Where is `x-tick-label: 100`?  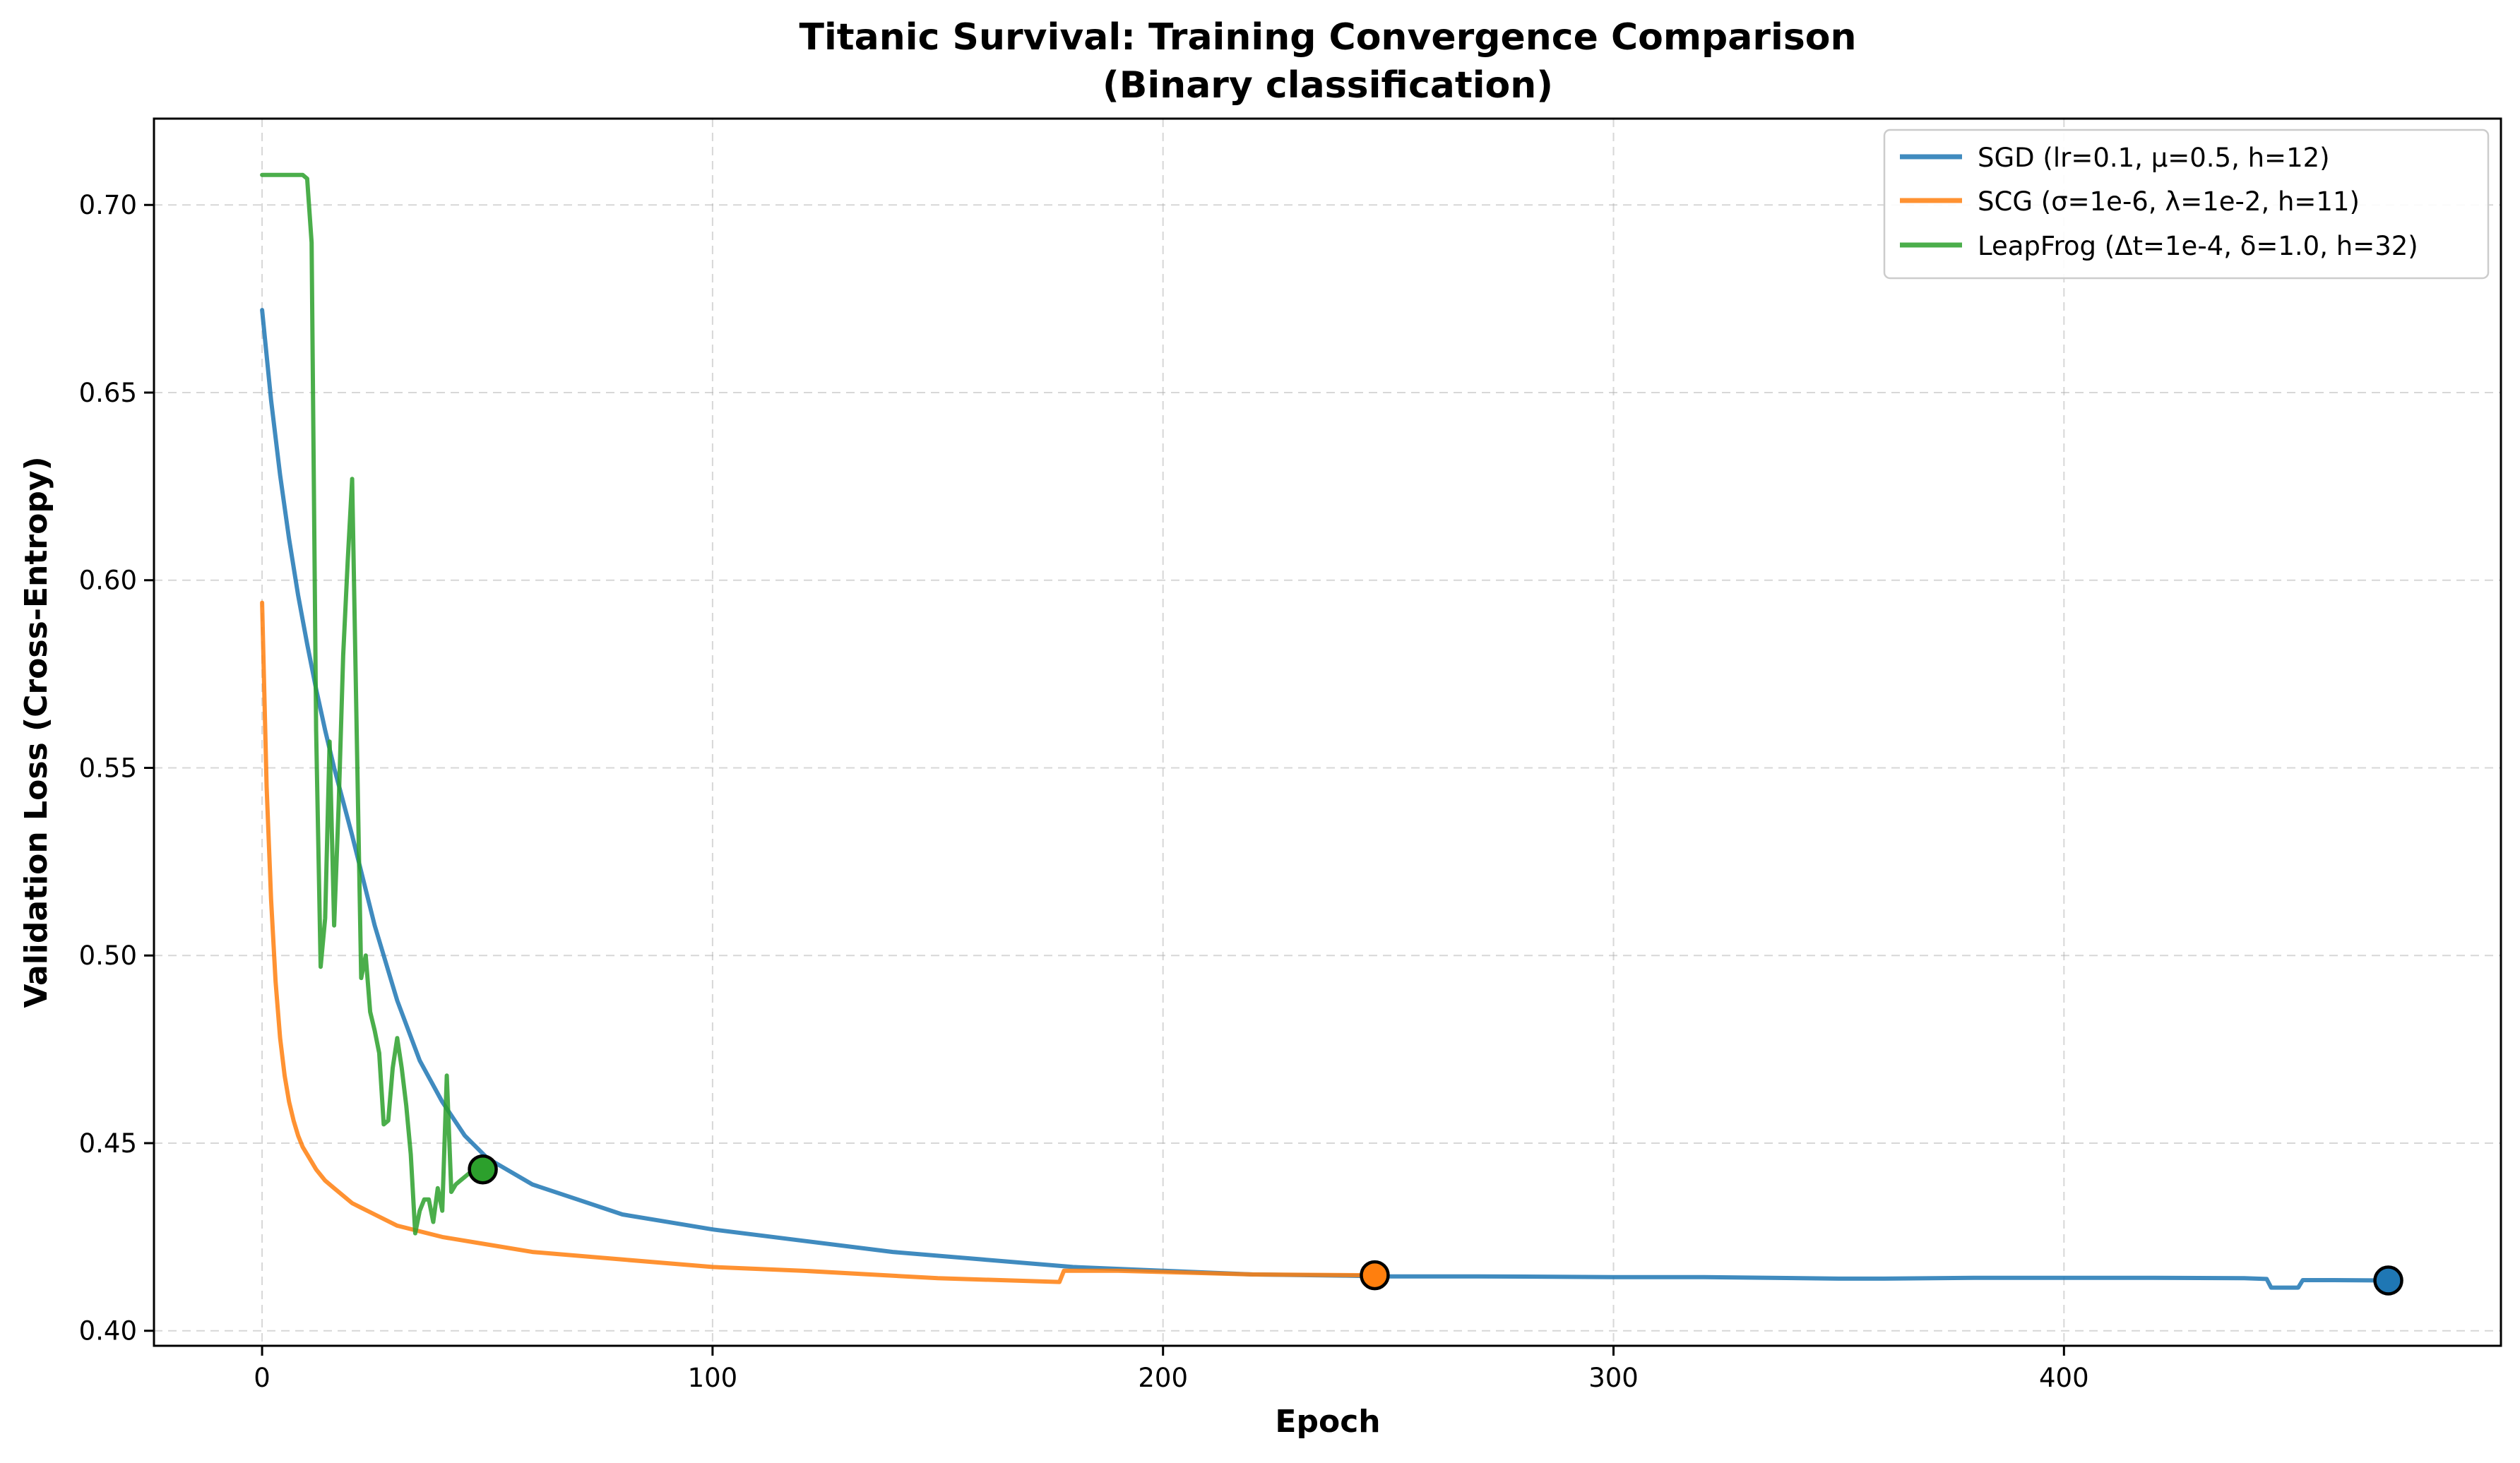 x-tick-label: 100 is located at coordinates (713, 1378).